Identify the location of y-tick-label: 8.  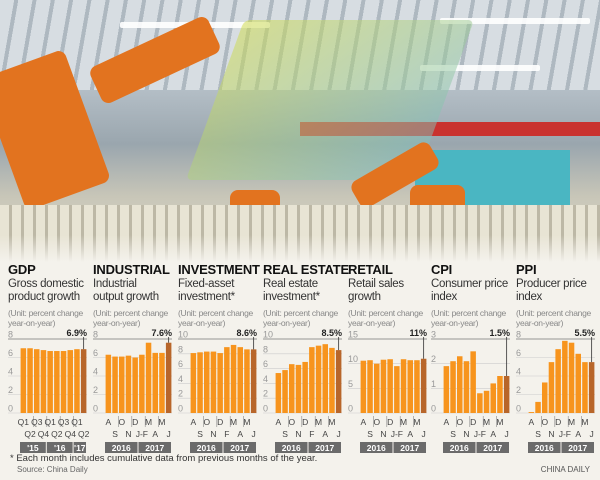
(180, 349).